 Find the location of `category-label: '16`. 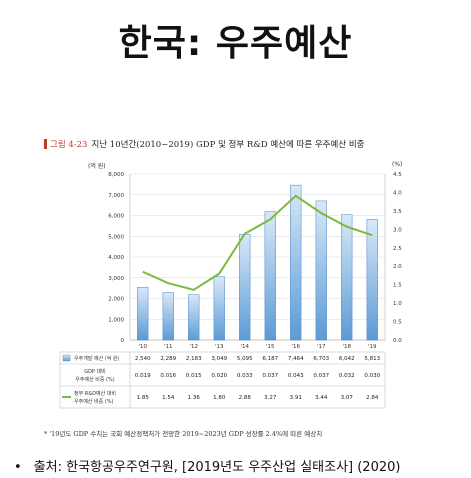

category-label: '16 is located at coordinates (295, 347).